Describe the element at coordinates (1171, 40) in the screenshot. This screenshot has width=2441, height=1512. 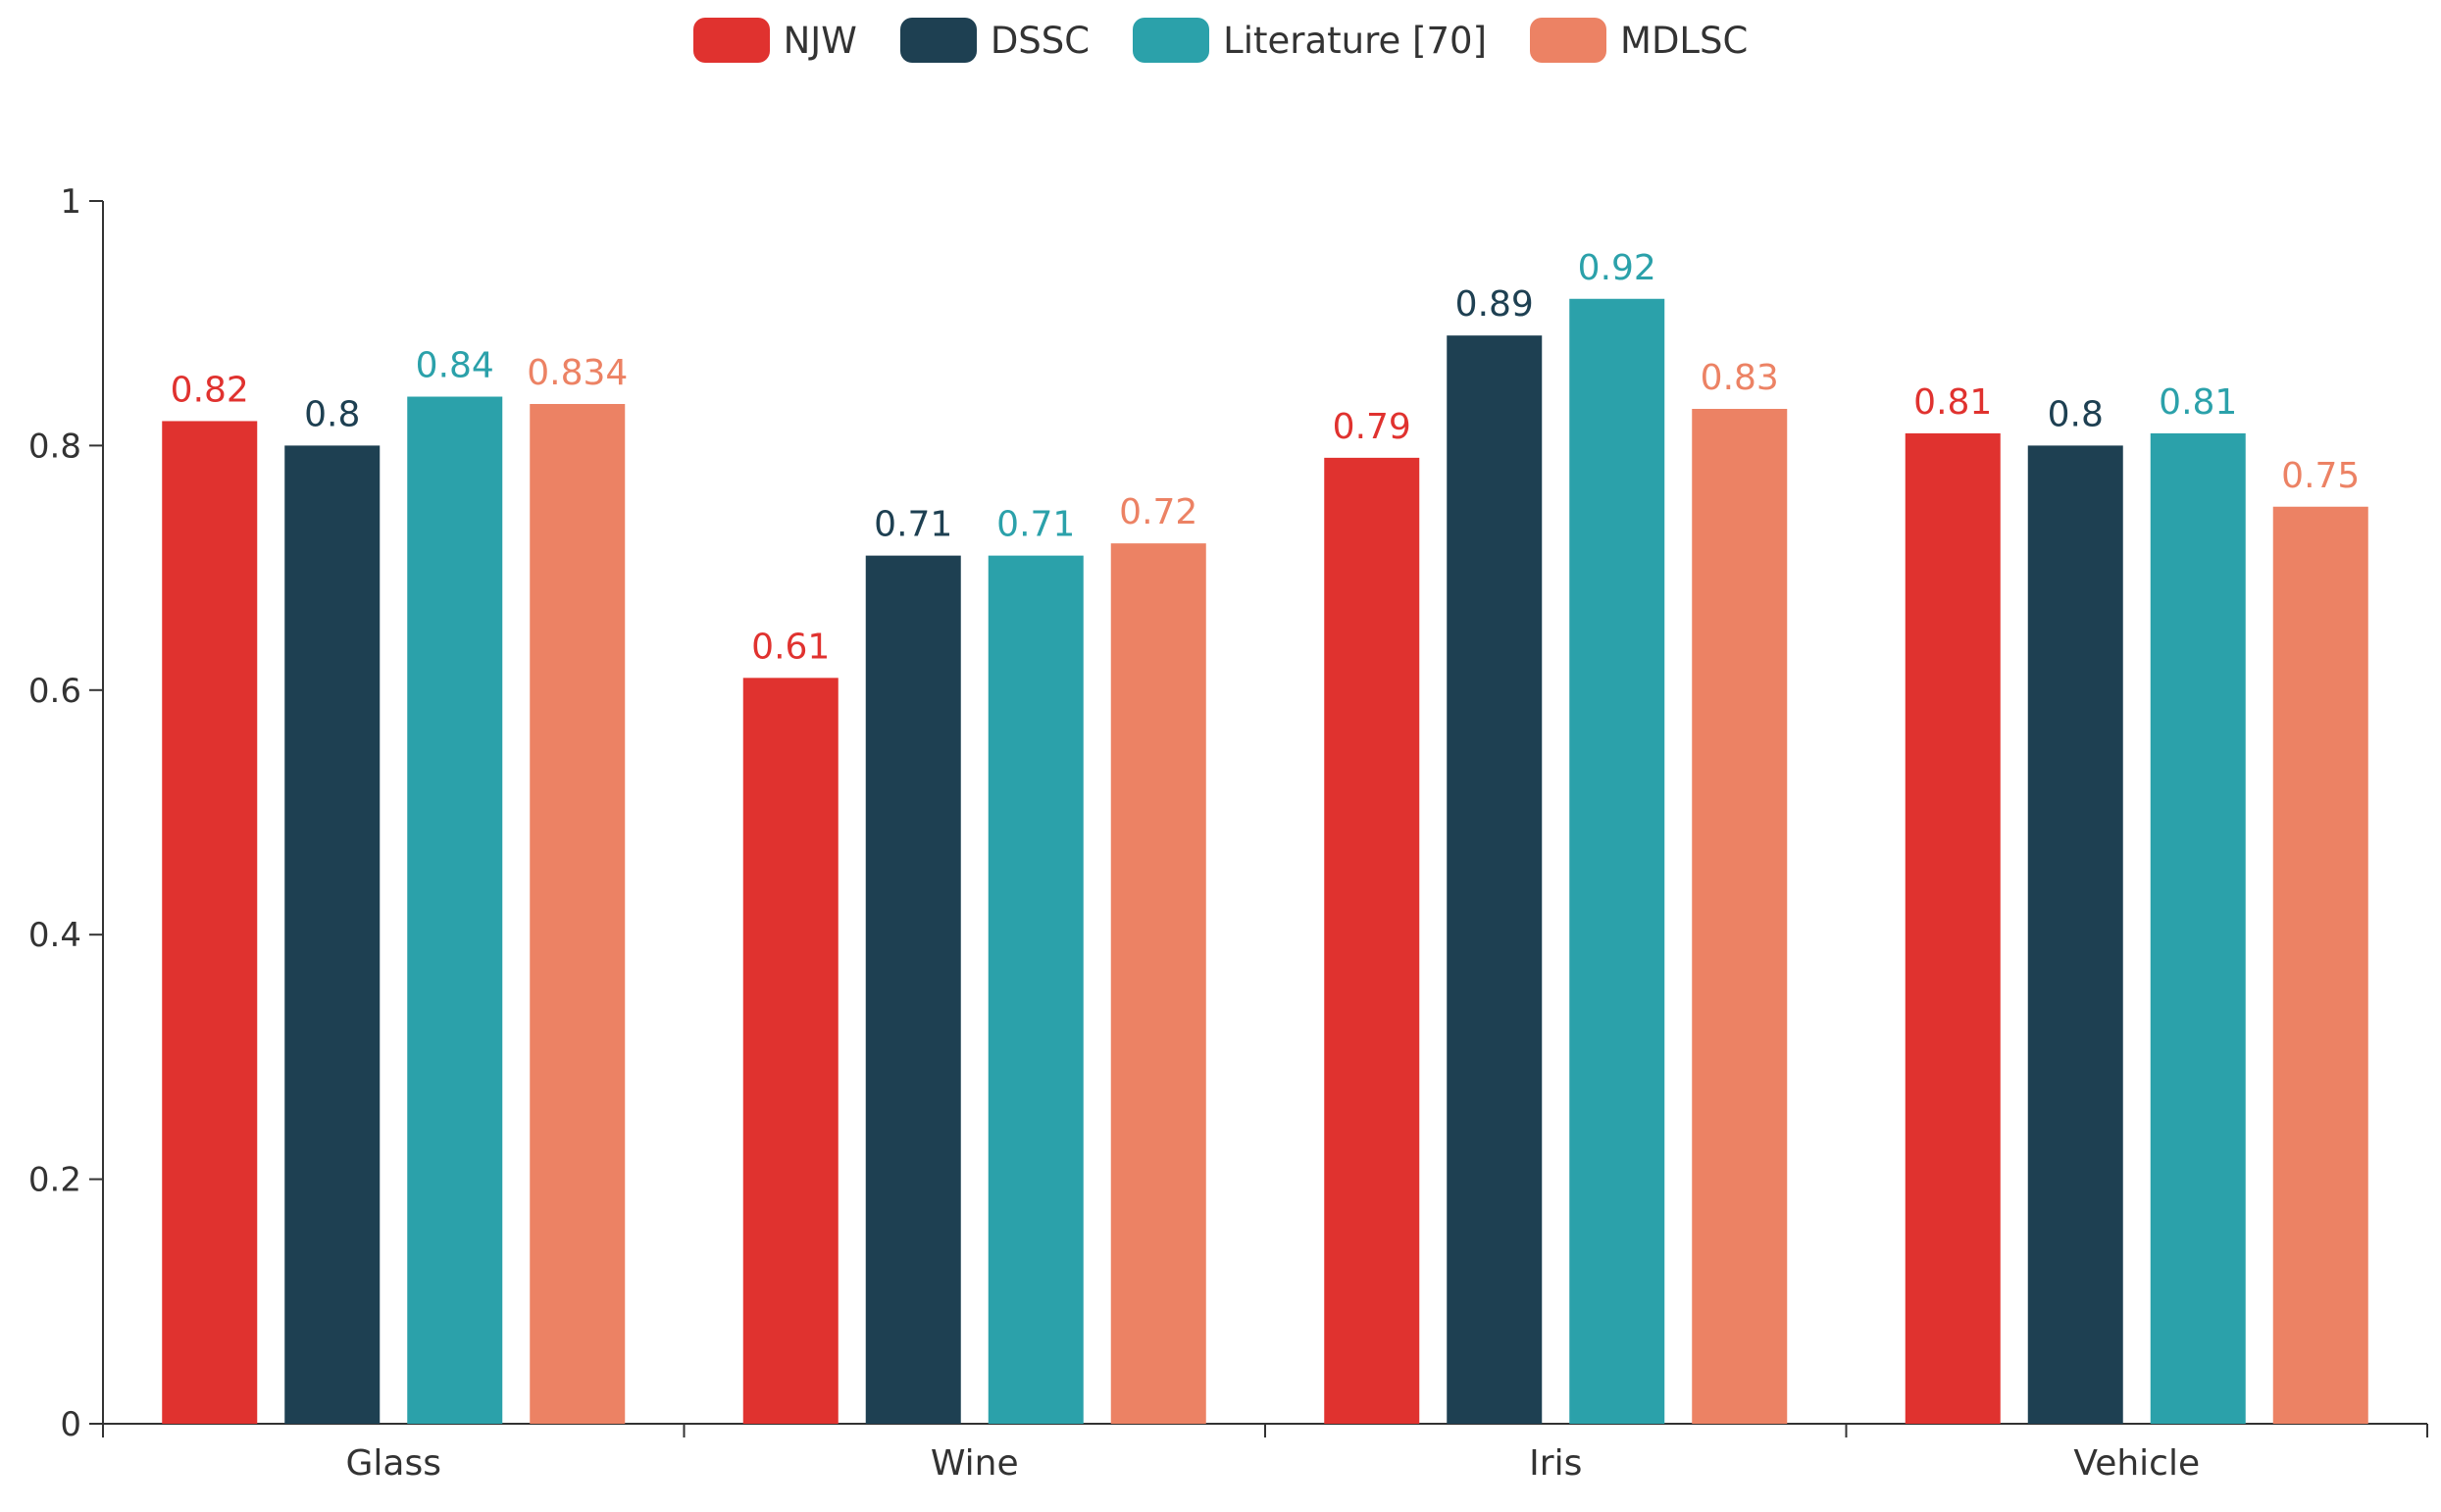
I see `legend-swatch-literature` at that location.